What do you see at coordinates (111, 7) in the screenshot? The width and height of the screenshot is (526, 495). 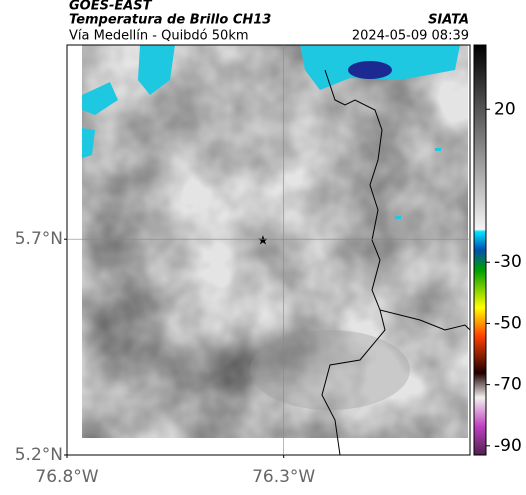 I see `title: GOES-EAST` at bounding box center [111, 7].